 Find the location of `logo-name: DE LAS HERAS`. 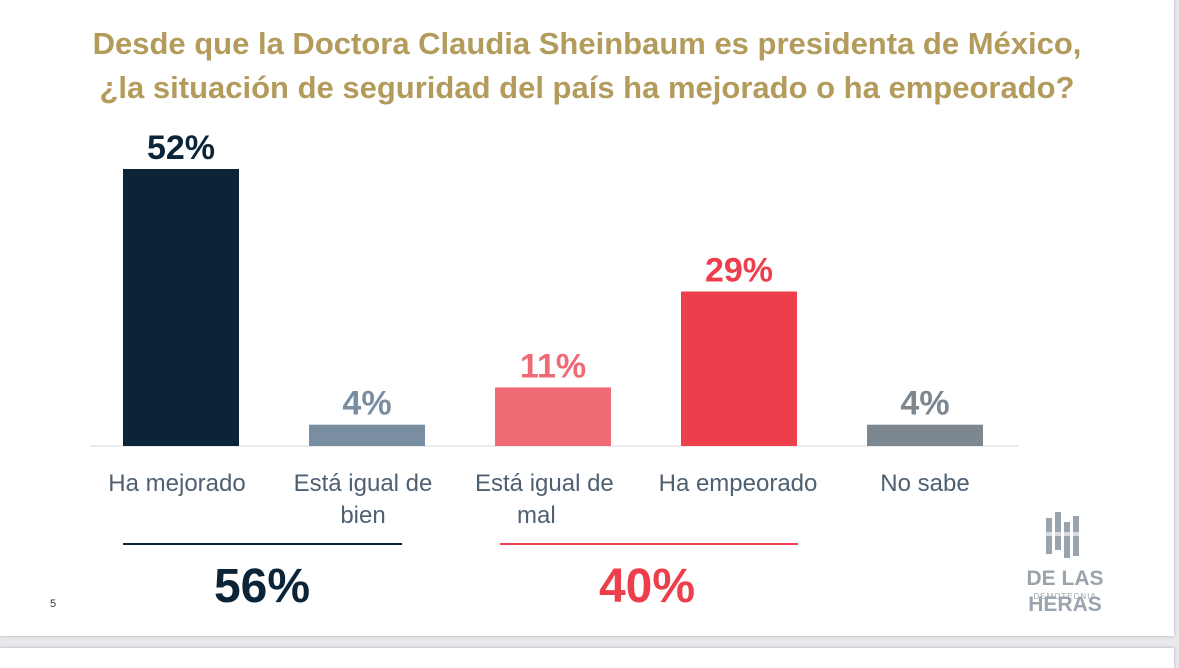

logo-name: DE LAS HERAS is located at coordinates (1065, 591).